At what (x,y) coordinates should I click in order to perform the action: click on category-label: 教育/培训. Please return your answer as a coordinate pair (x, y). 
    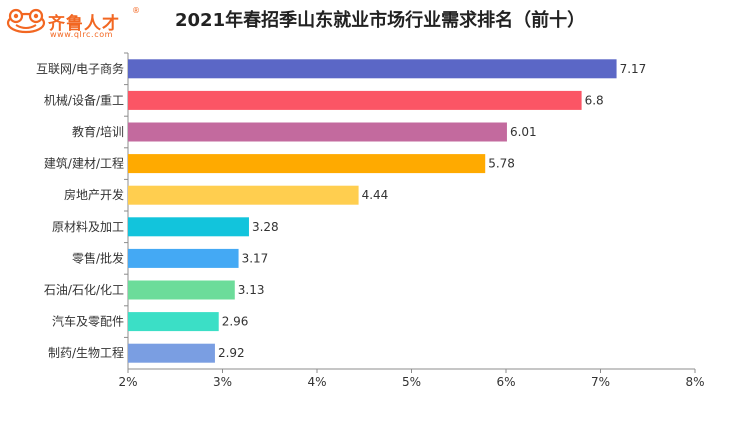
    Looking at the image, I should click on (98, 131).